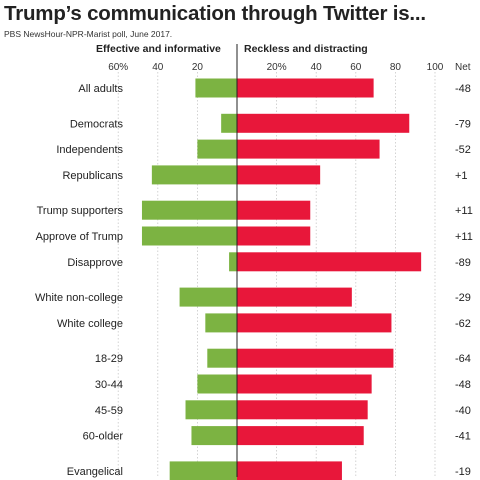 The image size is (480, 480). Describe the element at coordinates (79, 237) in the screenshot. I see `category-label: Approve of Trump` at that location.